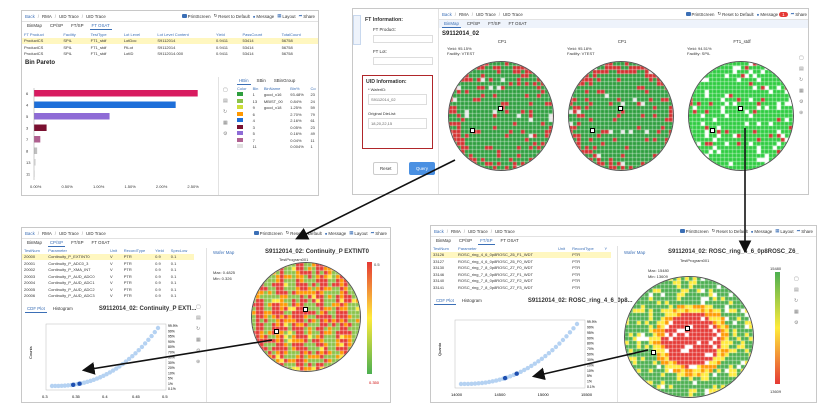  Describe the element at coordinates (108, 289) in the screenshot. I see `table-row: 20005 Continuity_P_AUD_ADC2 V PTR 0.9 0.1` at that location.